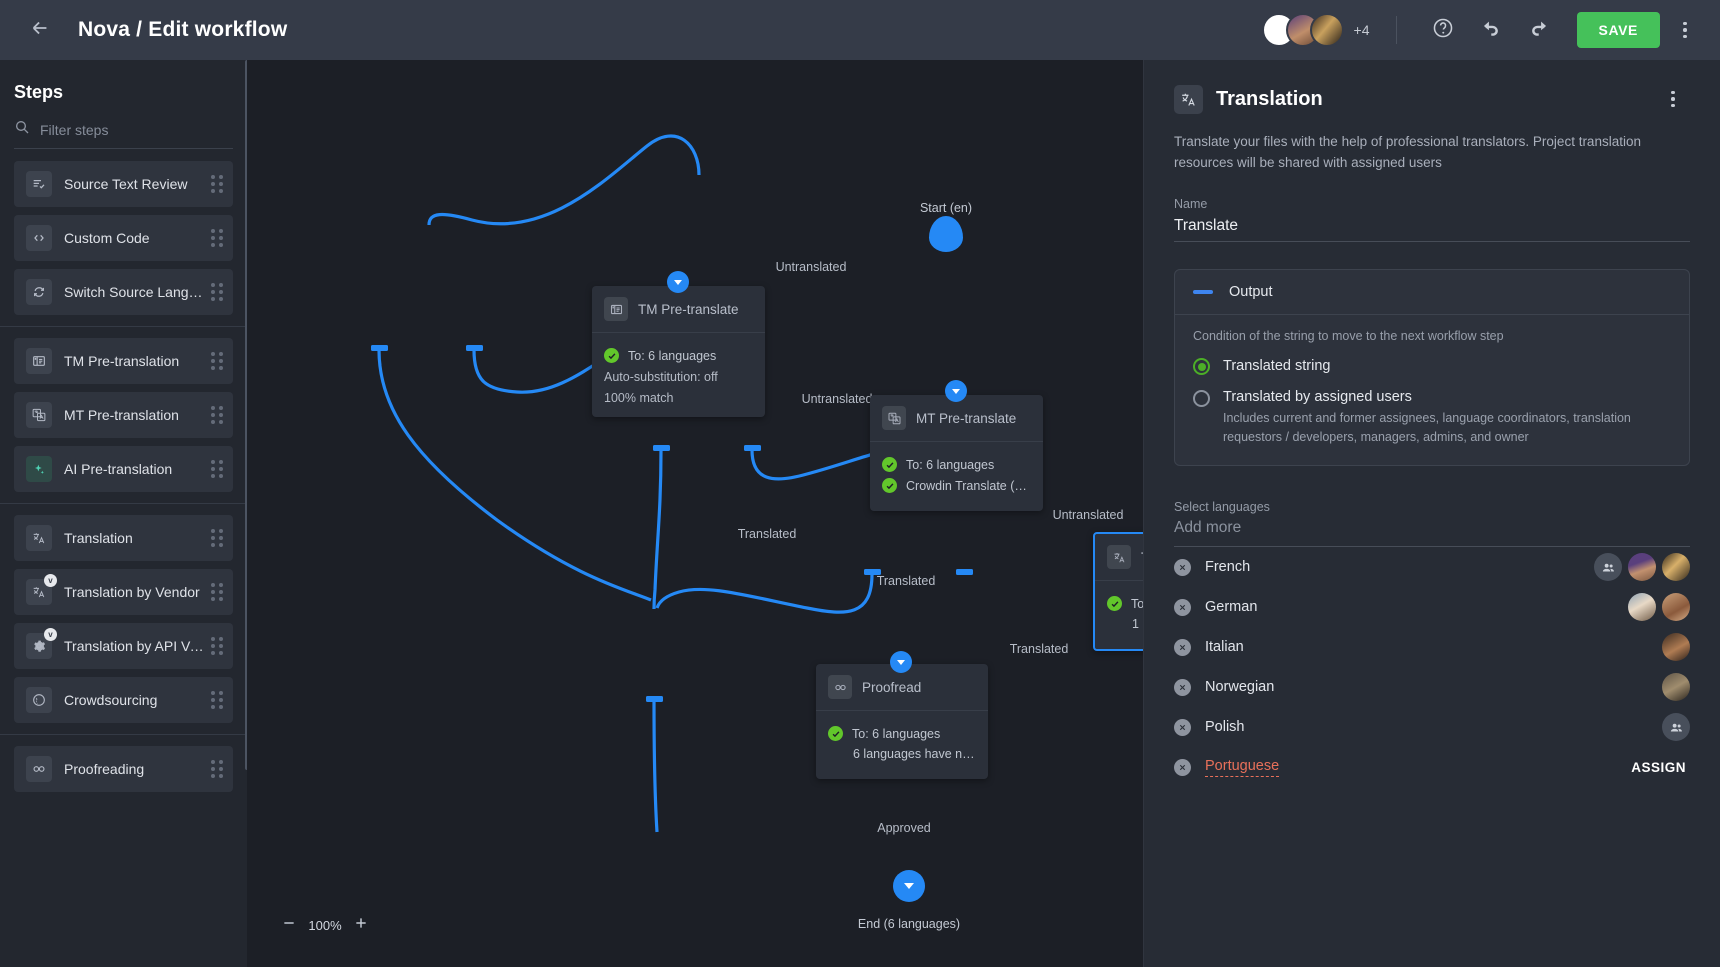  What do you see at coordinates (946, 234) in the screenshot?
I see `start-node` at bounding box center [946, 234].